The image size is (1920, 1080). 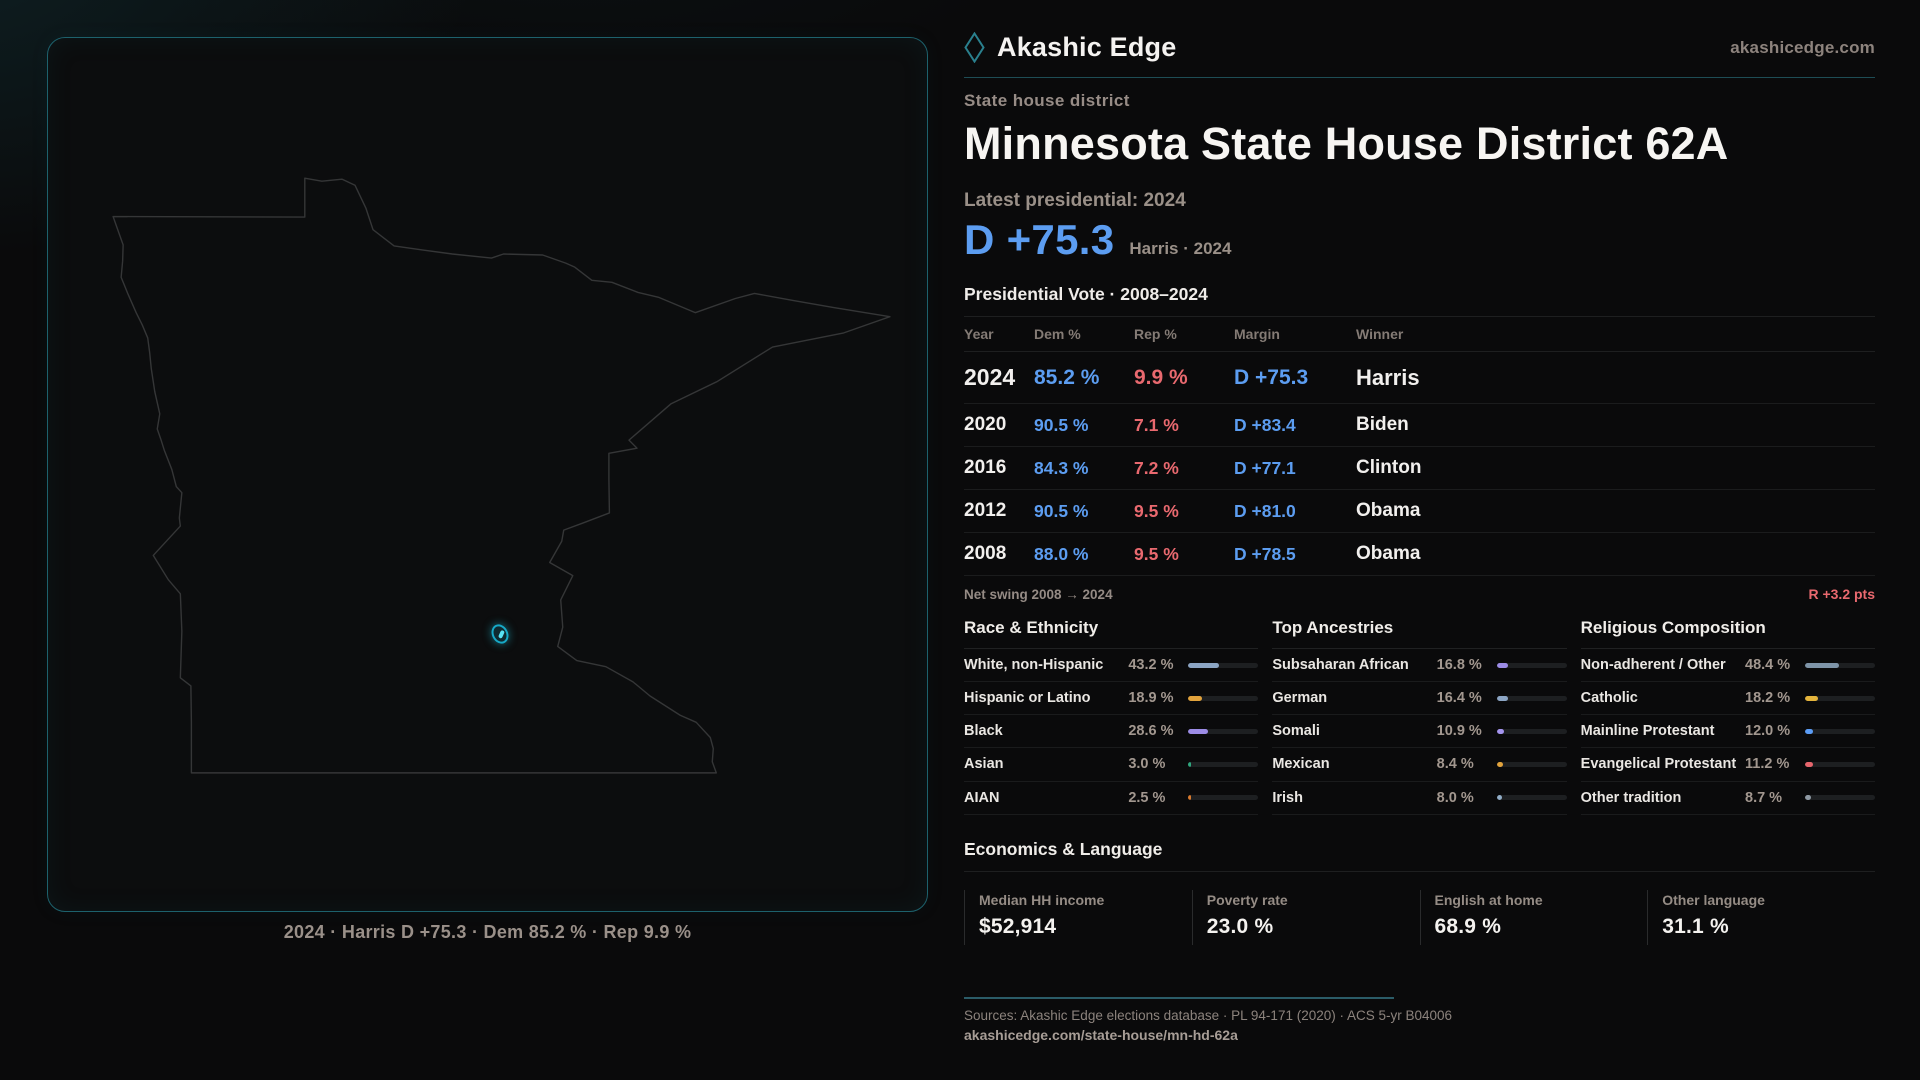 I want to click on stat-median-income: Median HH income $52,914, so click(x=1078, y=917).